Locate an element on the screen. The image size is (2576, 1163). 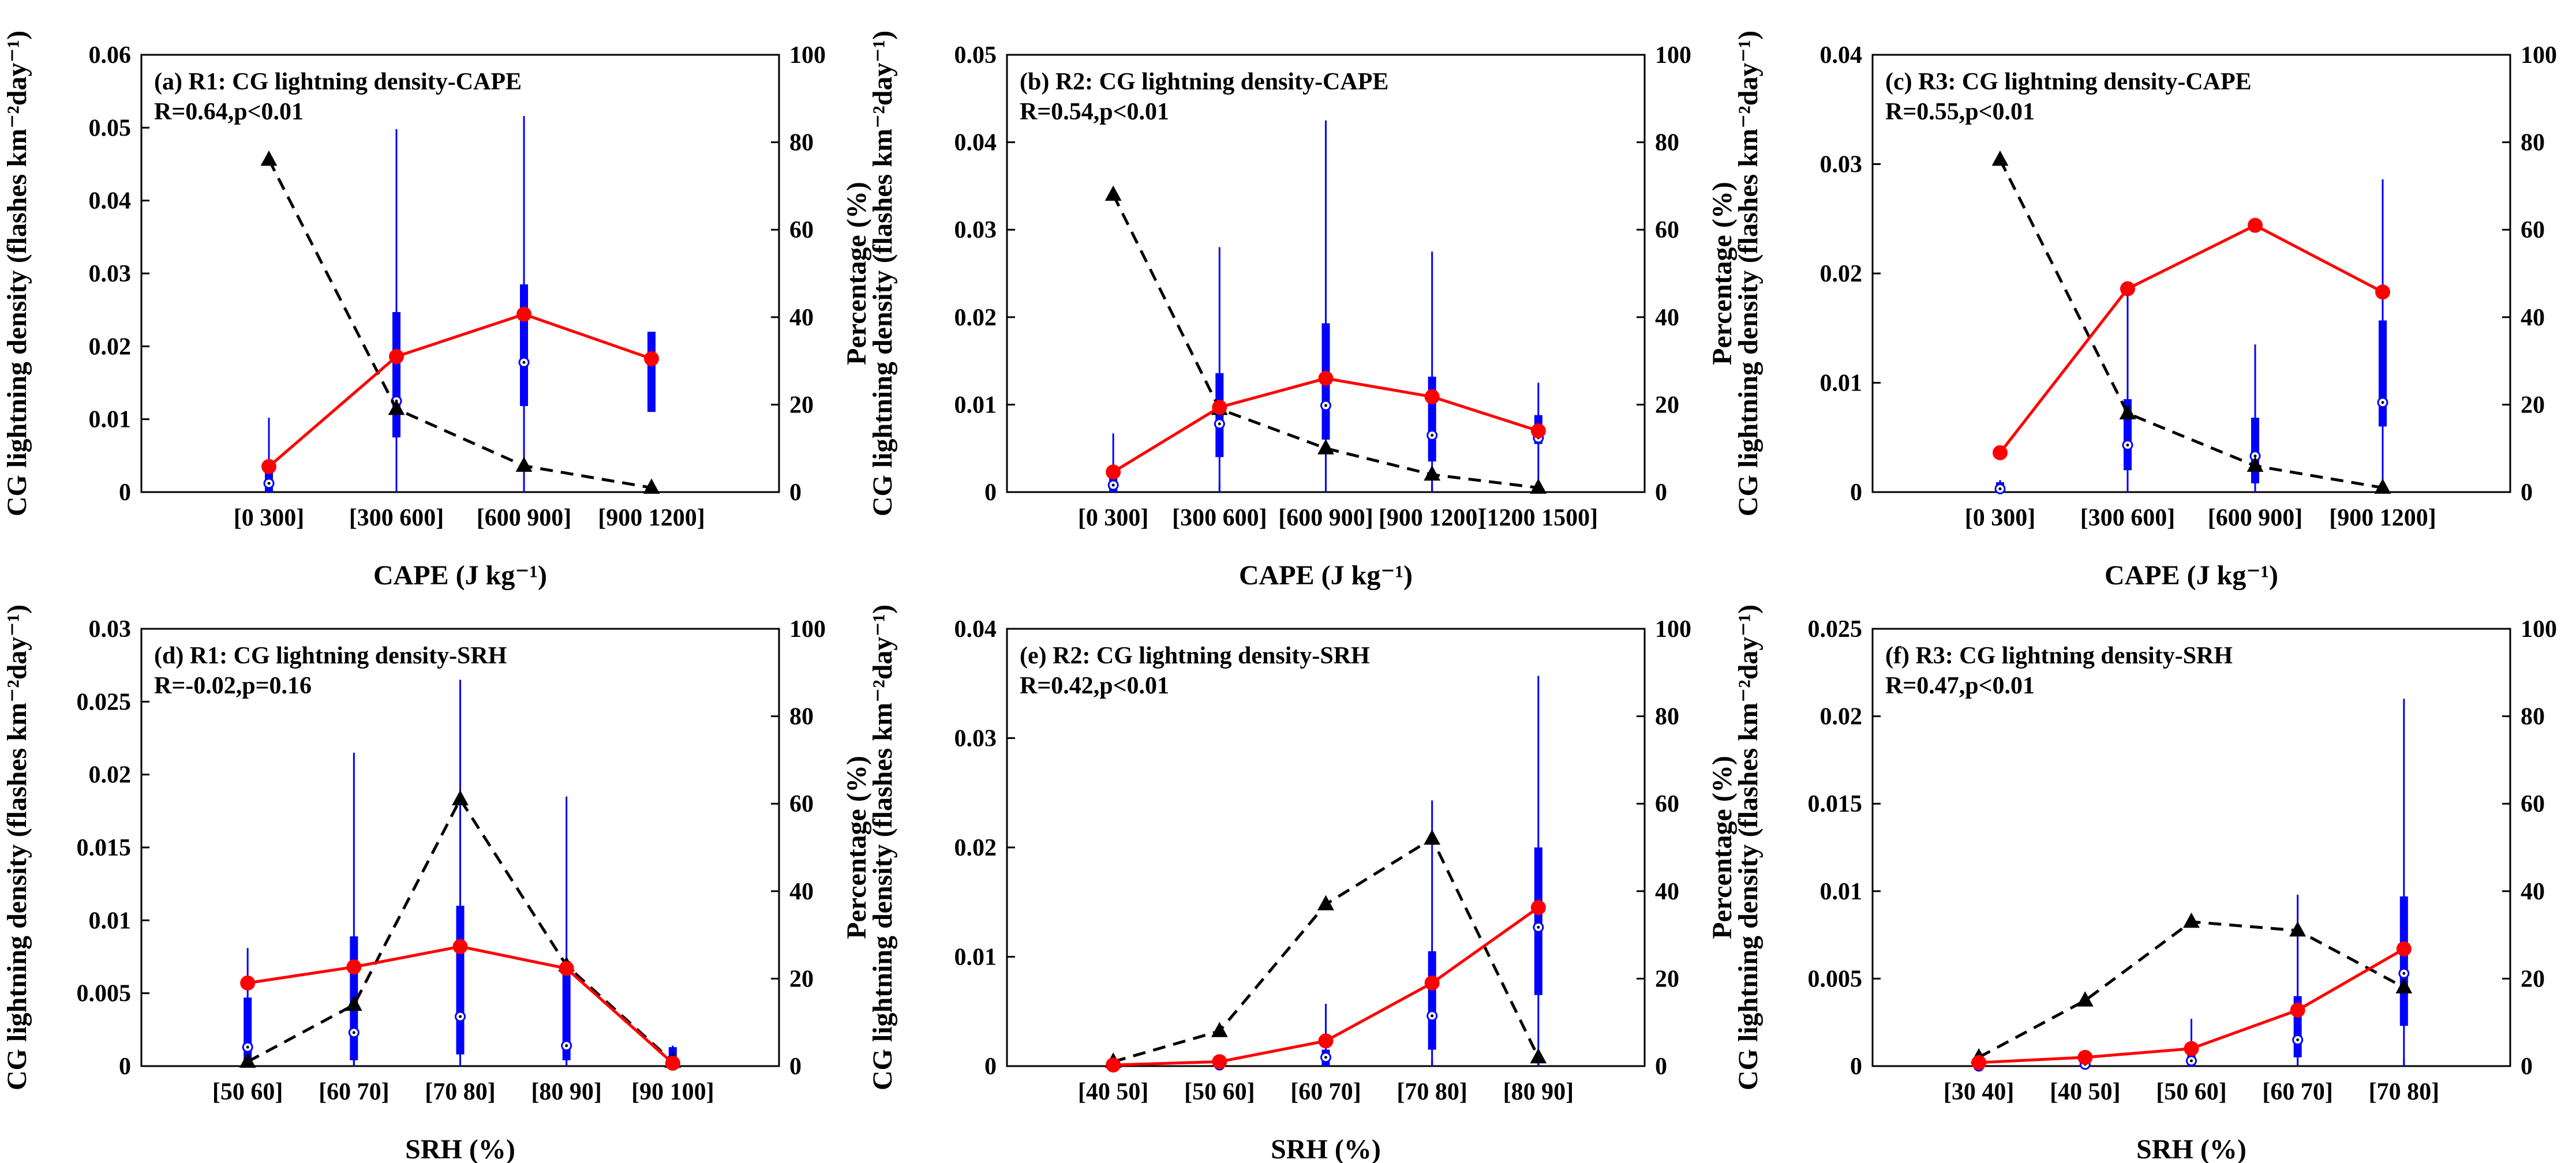
y2-tick-label: 80 is located at coordinates (1667, 143).